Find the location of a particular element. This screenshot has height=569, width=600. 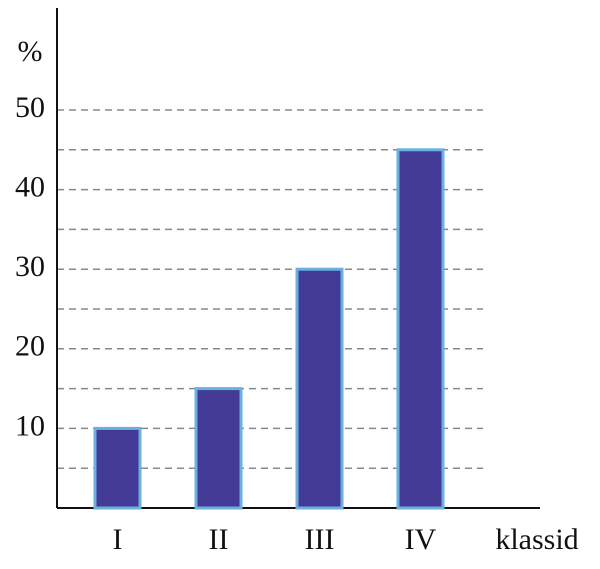

x-tick-label: III is located at coordinates (320, 539).